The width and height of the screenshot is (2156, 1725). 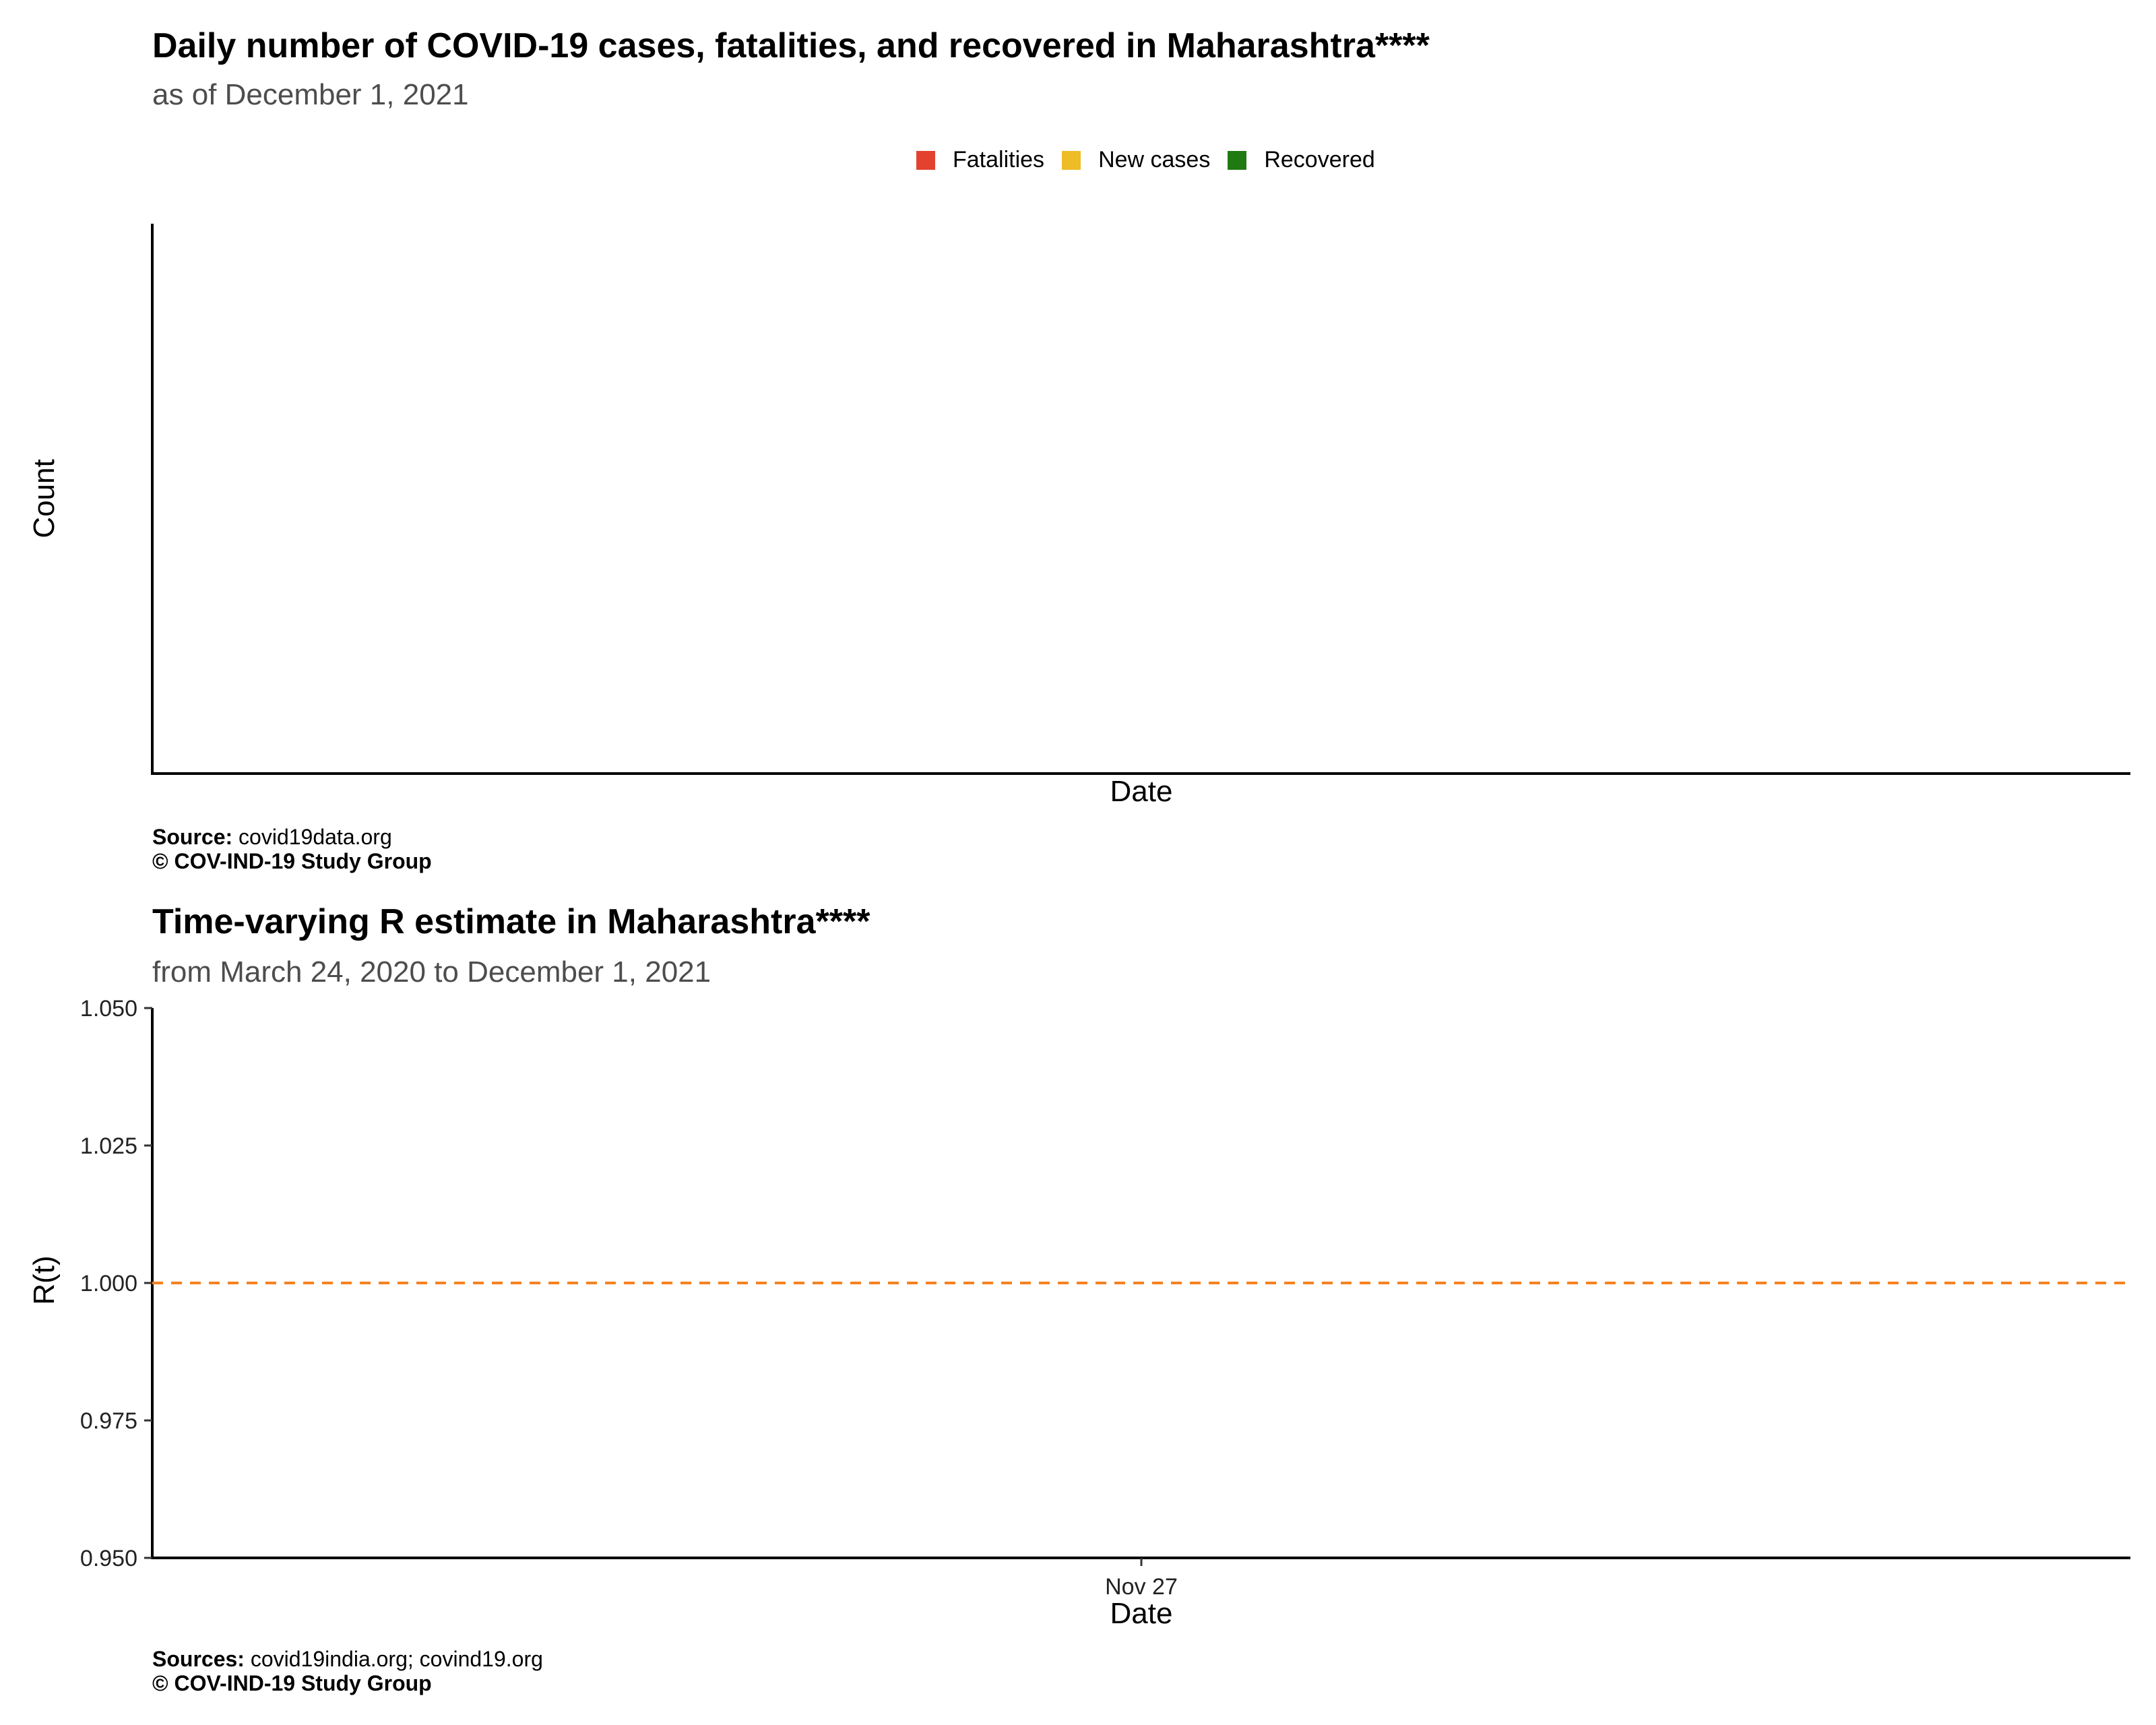 What do you see at coordinates (310, 95) in the screenshot?
I see `chart1-subtitle: as of December 1, 2021` at bounding box center [310, 95].